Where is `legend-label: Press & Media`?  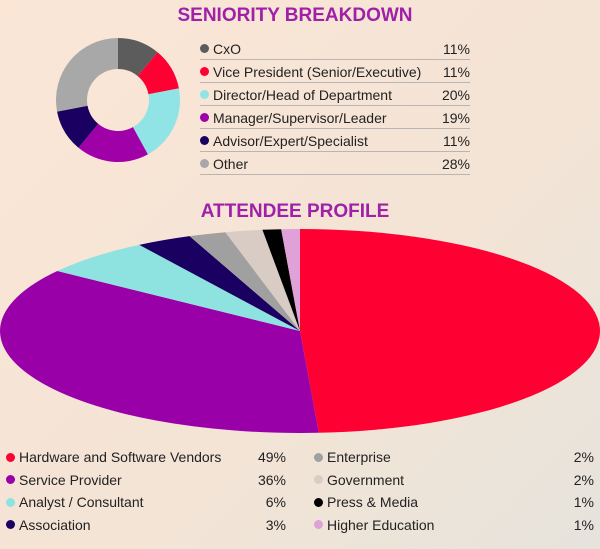 legend-label: Press & Media is located at coordinates (373, 502).